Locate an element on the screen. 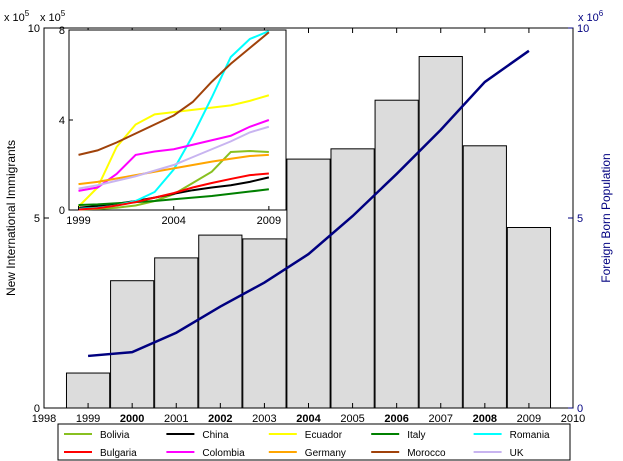  inset-line-colombia is located at coordinates (174, 155).